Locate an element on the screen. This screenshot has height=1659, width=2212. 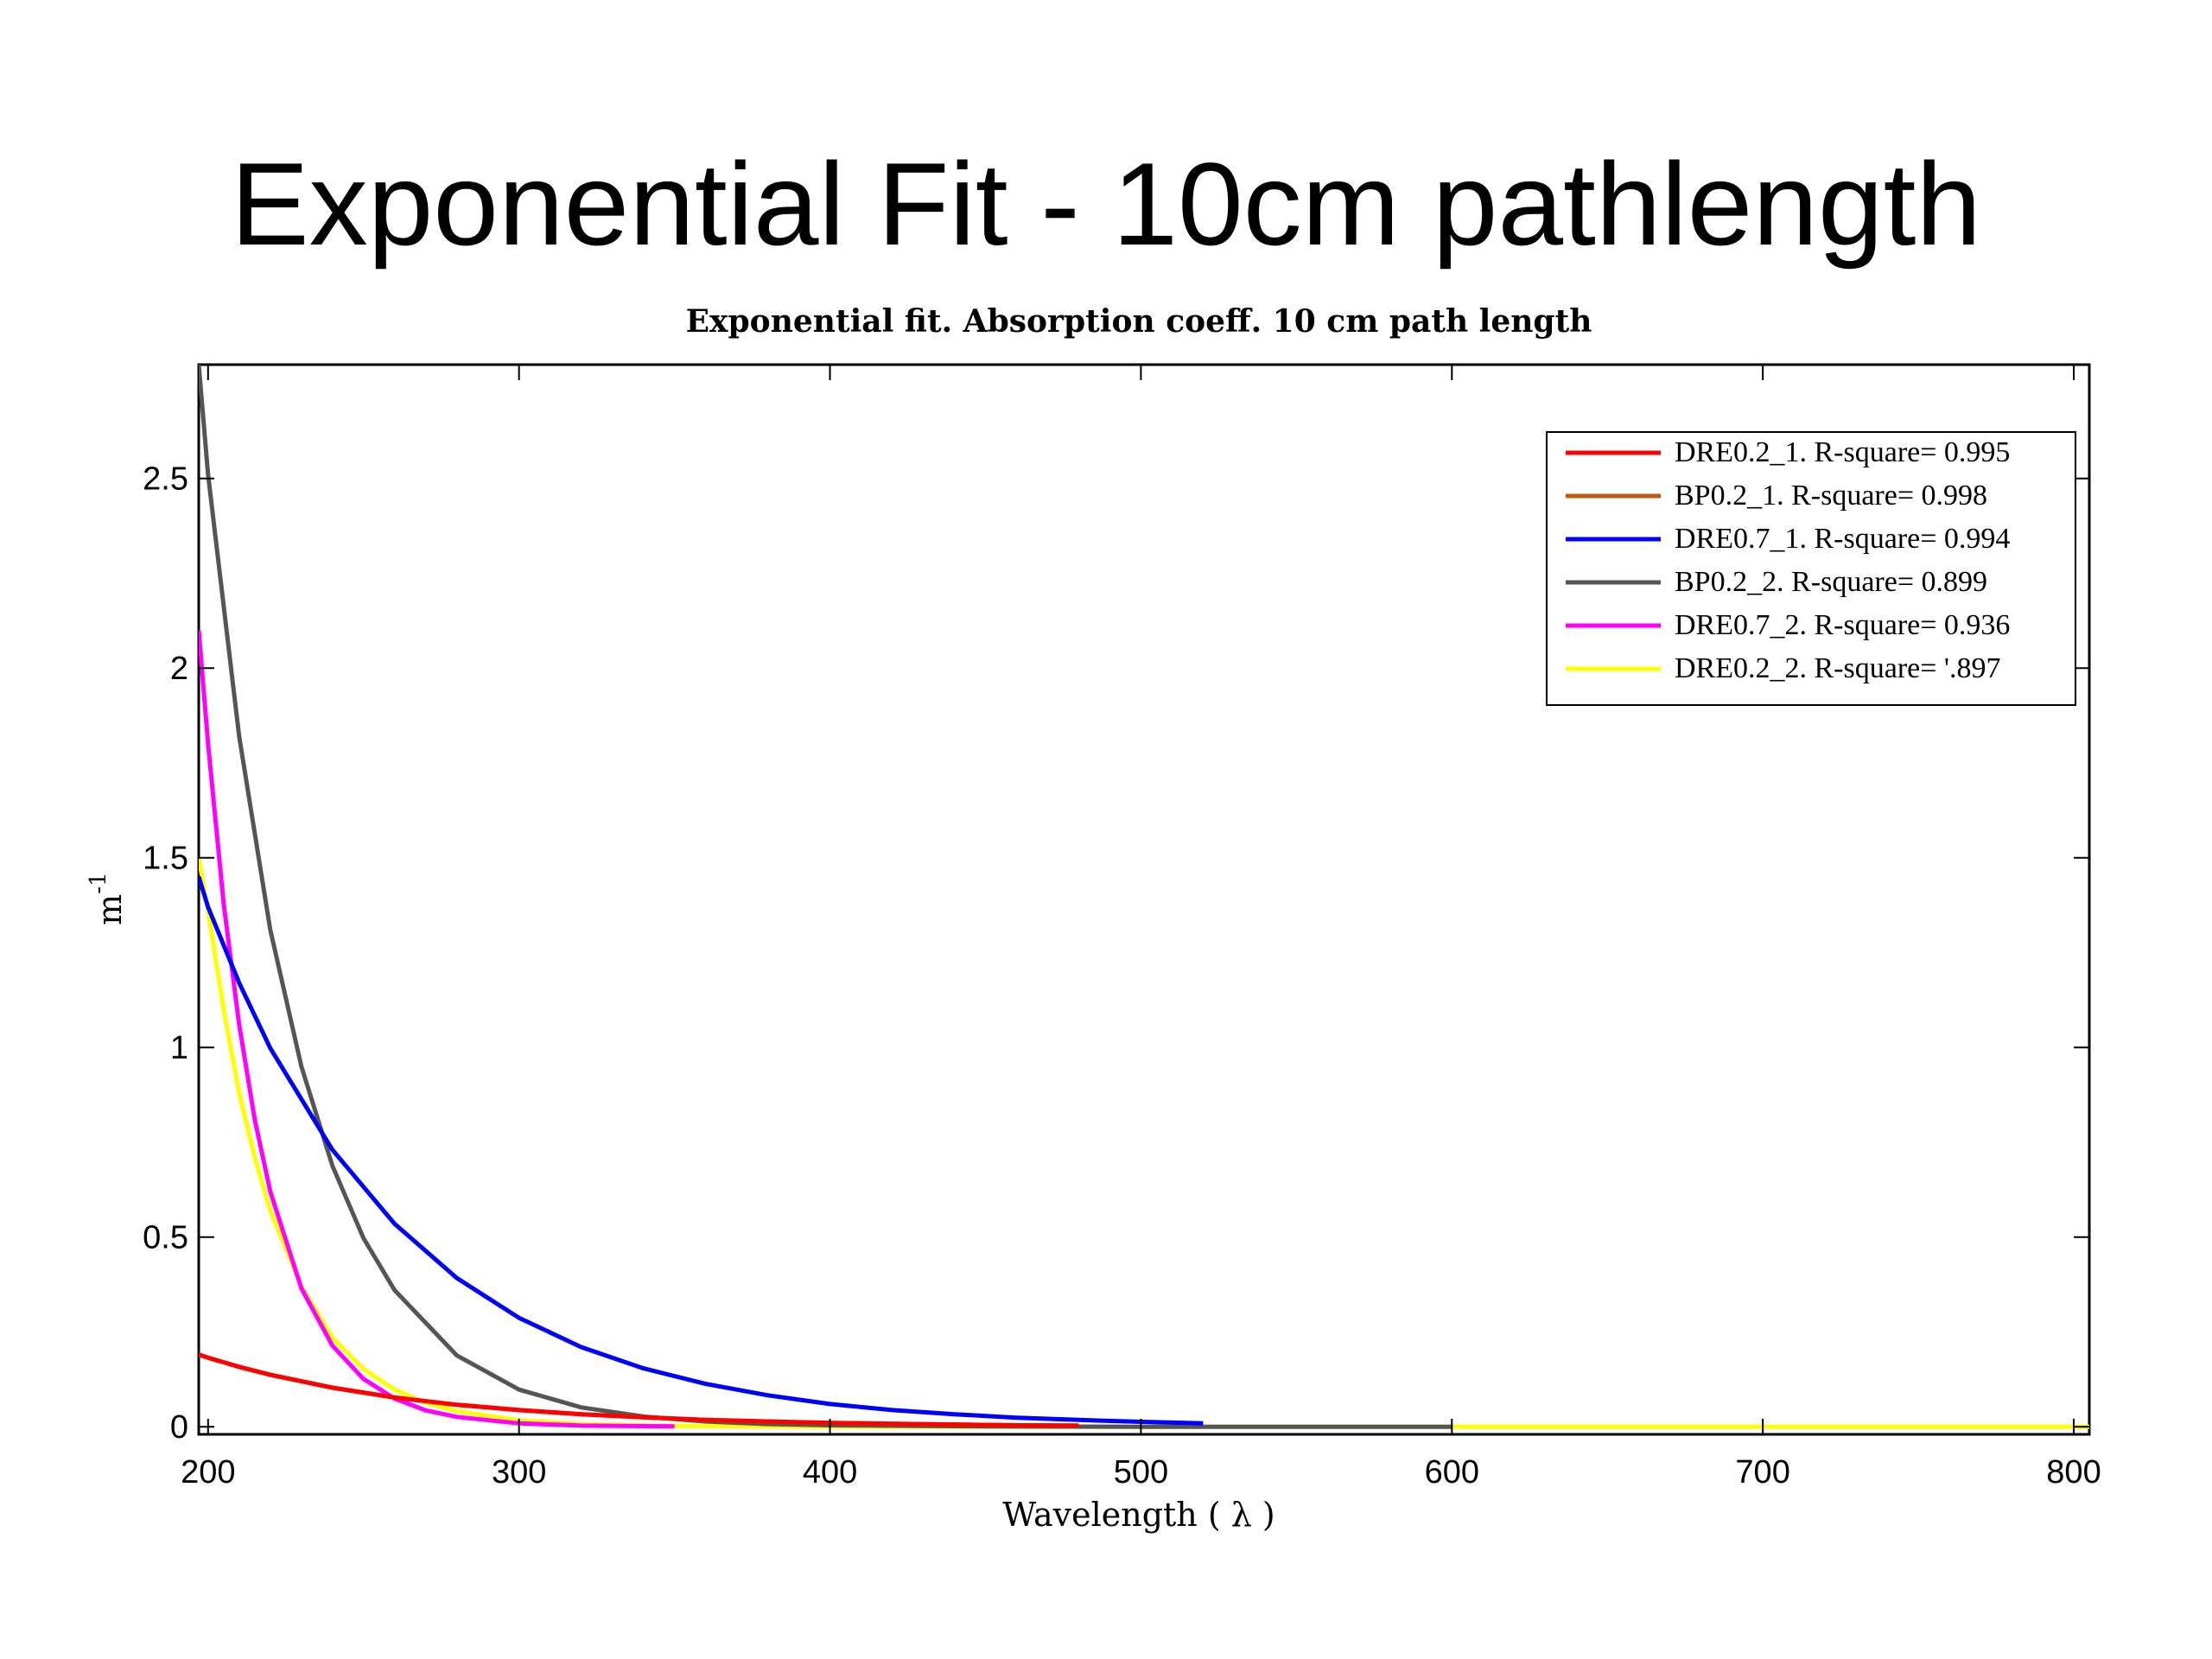
y-tick-label: 1 is located at coordinates (179, 1048).